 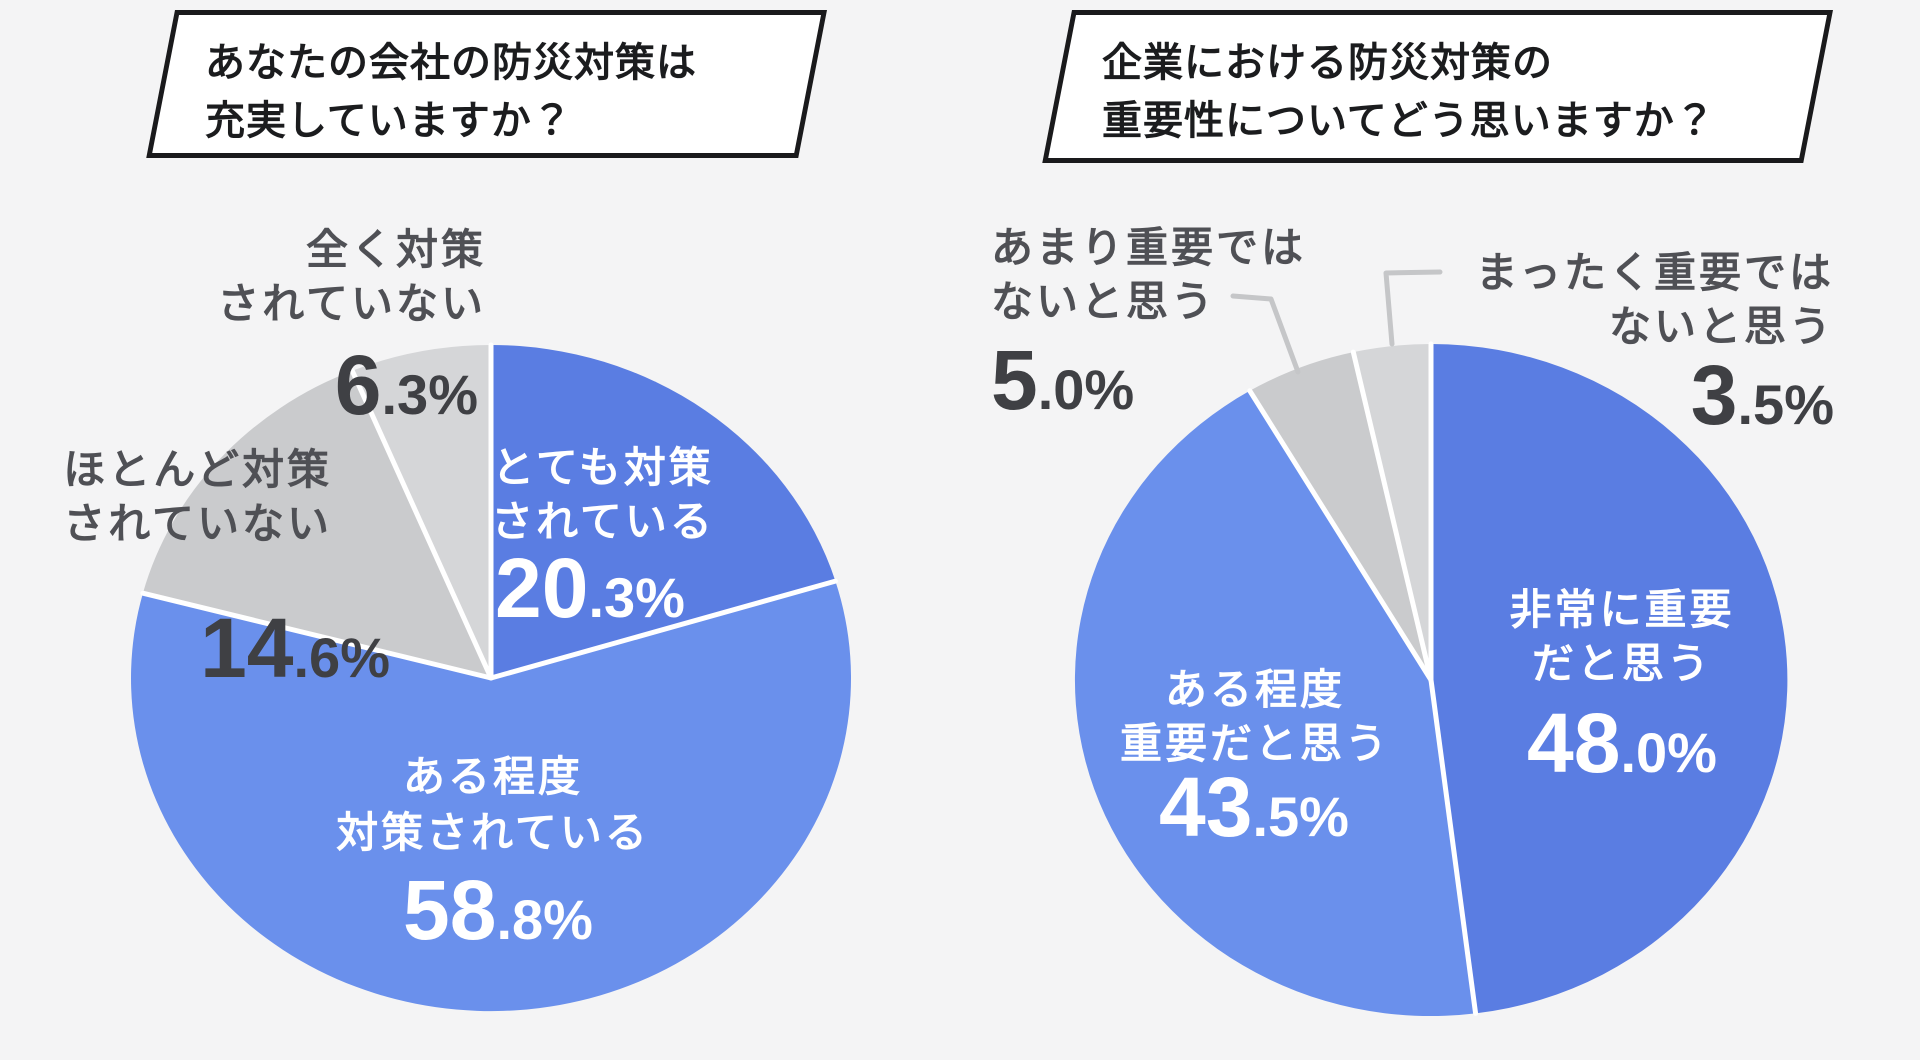 What do you see at coordinates (1786, 404) in the screenshot?
I see `right-value-not-at-all-frac: .5%` at bounding box center [1786, 404].